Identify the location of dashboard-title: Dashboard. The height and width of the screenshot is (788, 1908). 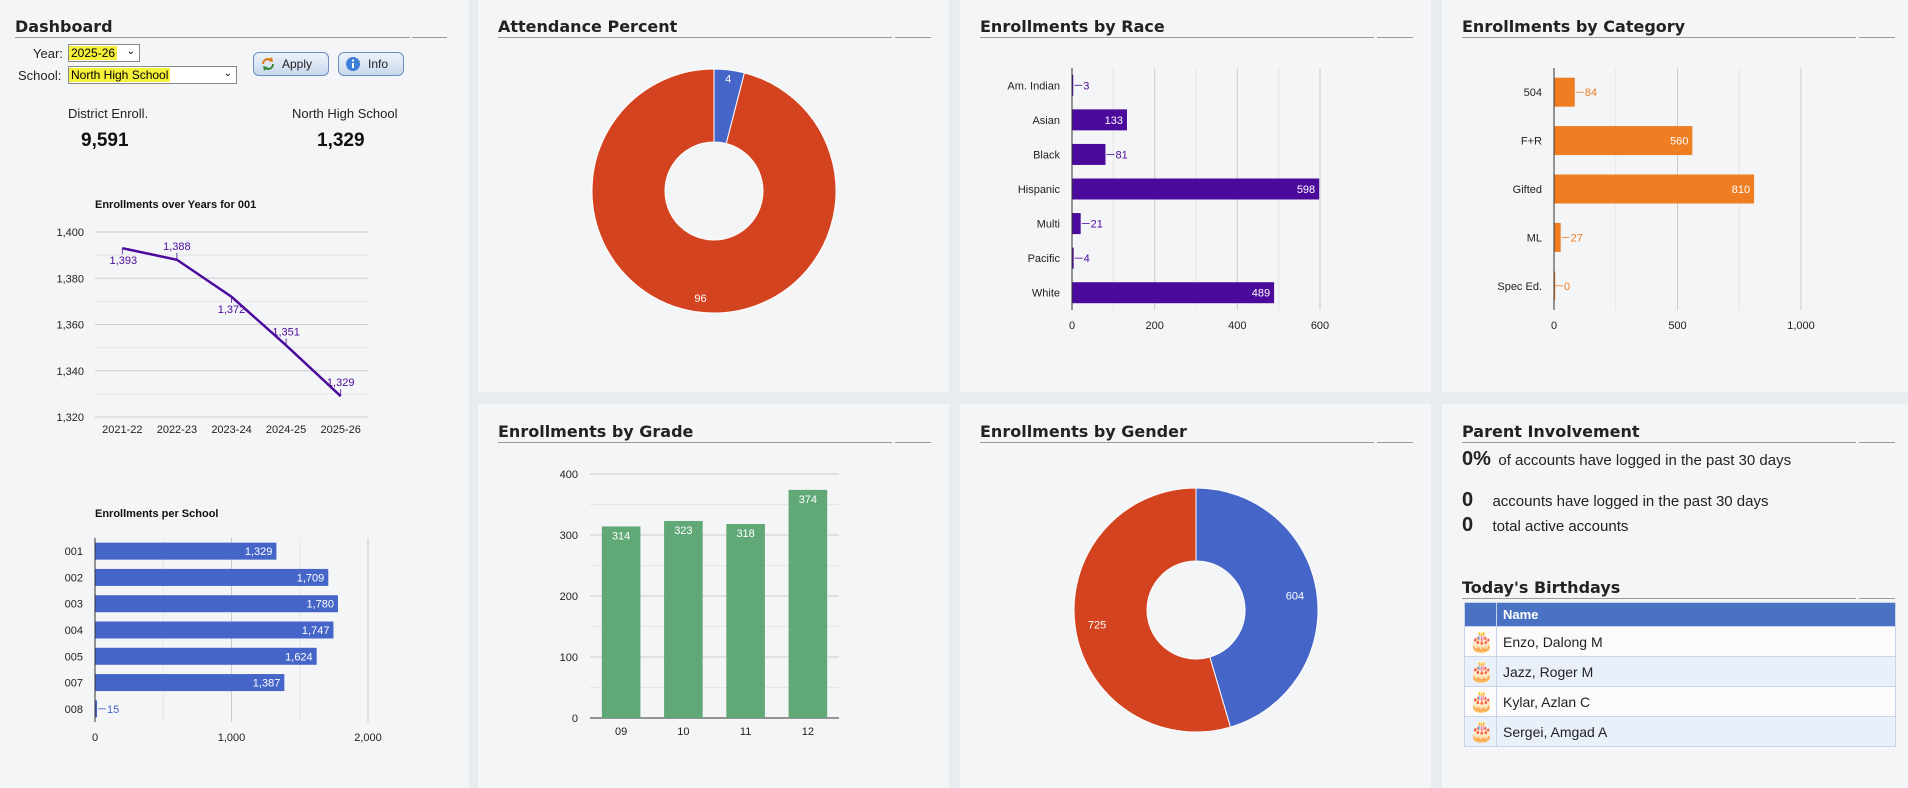
(64, 26).